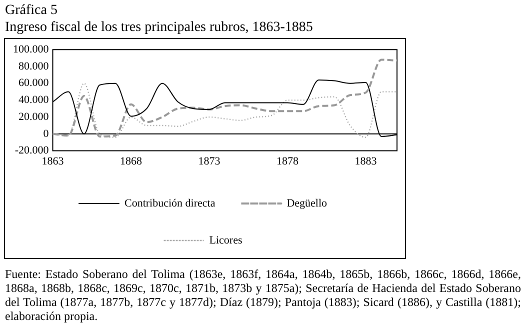 This screenshot has height=329, width=527. What do you see at coordinates (225, 240) in the screenshot?
I see `legend-label: Licores` at bounding box center [225, 240].